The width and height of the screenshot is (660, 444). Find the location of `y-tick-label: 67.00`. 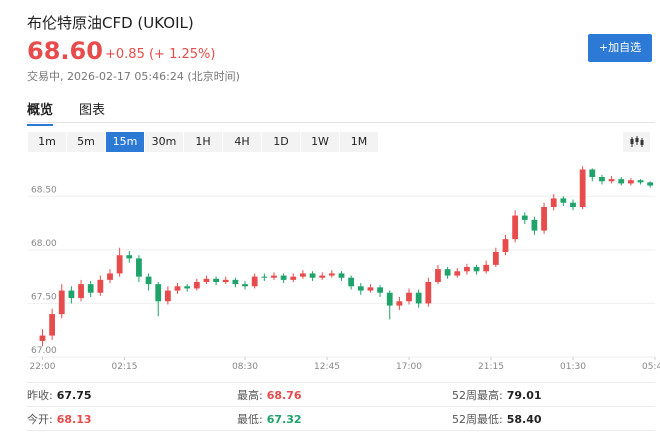

y-tick-label: 67.00 is located at coordinates (44, 351).